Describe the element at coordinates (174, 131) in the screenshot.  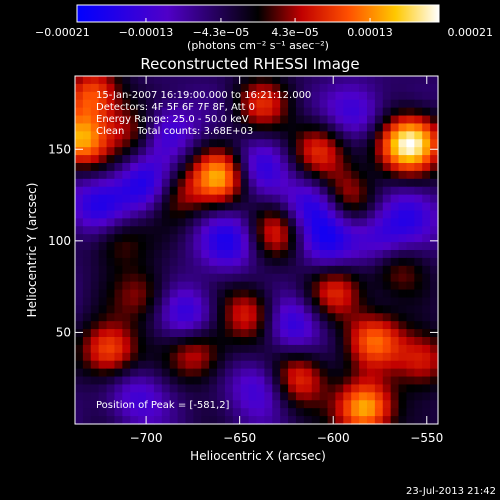
I see `annotation-clean-counts: Clean Total counts: 3.68E+03` at that location.